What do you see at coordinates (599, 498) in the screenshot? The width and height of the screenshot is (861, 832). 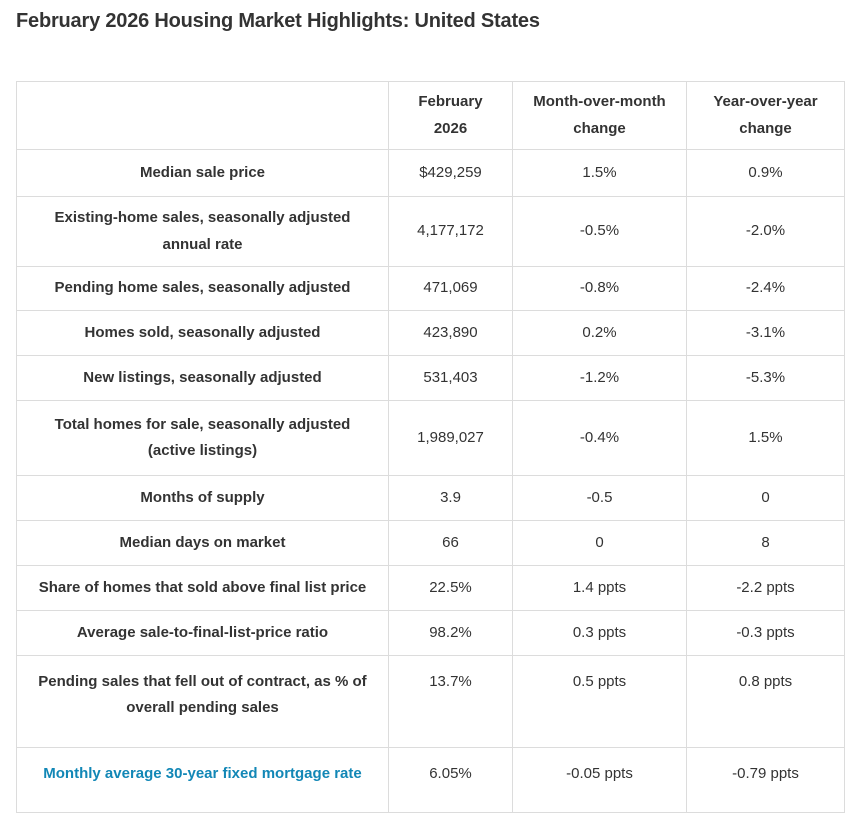 I see `mom-value: -0.5` at bounding box center [599, 498].